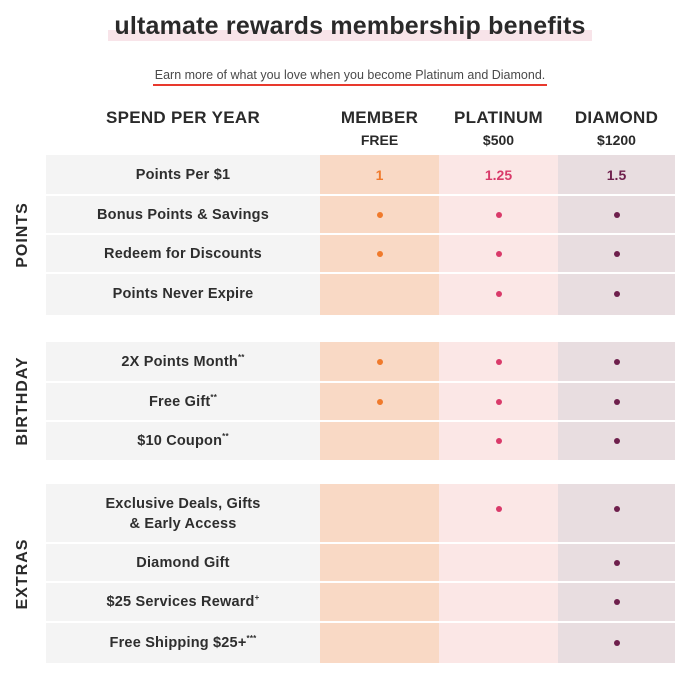  I want to click on diamond-value: 1.5, so click(616, 175).